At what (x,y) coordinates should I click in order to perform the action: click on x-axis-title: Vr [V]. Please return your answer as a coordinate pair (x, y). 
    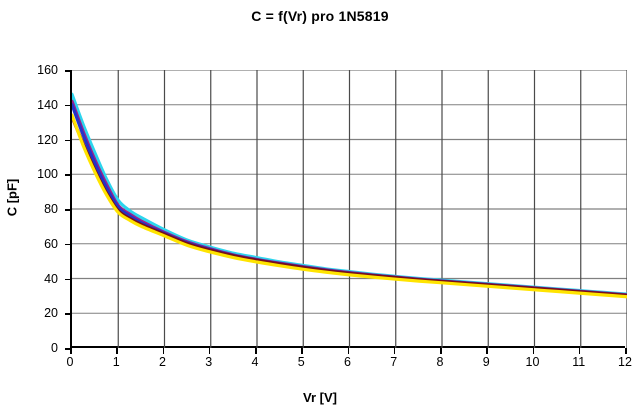
    Looking at the image, I should click on (320, 397).